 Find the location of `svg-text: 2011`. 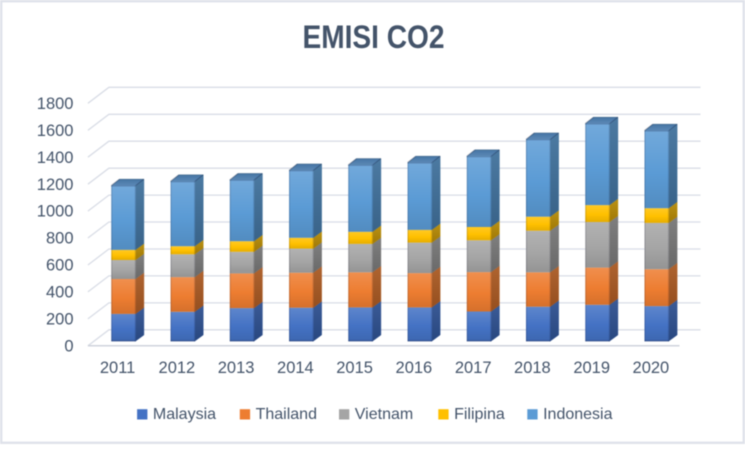

svg-text: 2011 is located at coordinates (117, 368).